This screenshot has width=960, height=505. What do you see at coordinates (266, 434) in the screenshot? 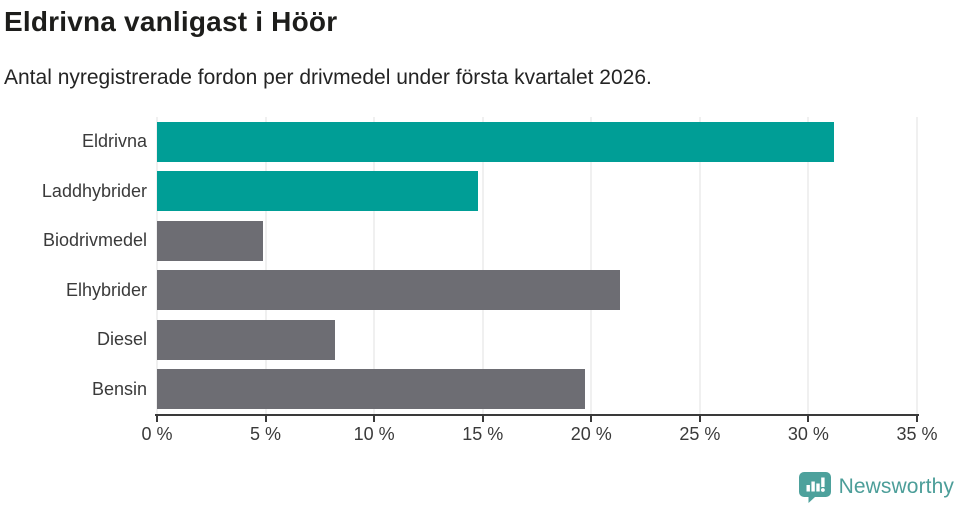
I see `tick-label: 5 %` at bounding box center [266, 434].